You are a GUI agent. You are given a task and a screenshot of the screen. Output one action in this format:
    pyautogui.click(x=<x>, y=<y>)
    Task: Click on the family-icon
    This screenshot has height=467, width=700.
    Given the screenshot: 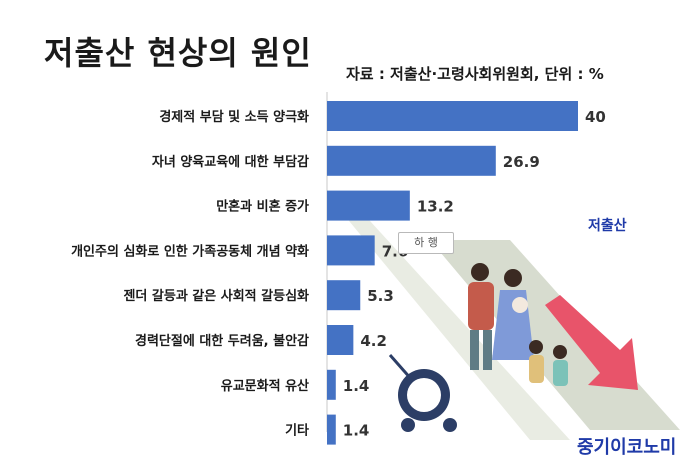 What is the action you would take?
    pyautogui.click(x=518, y=324)
    